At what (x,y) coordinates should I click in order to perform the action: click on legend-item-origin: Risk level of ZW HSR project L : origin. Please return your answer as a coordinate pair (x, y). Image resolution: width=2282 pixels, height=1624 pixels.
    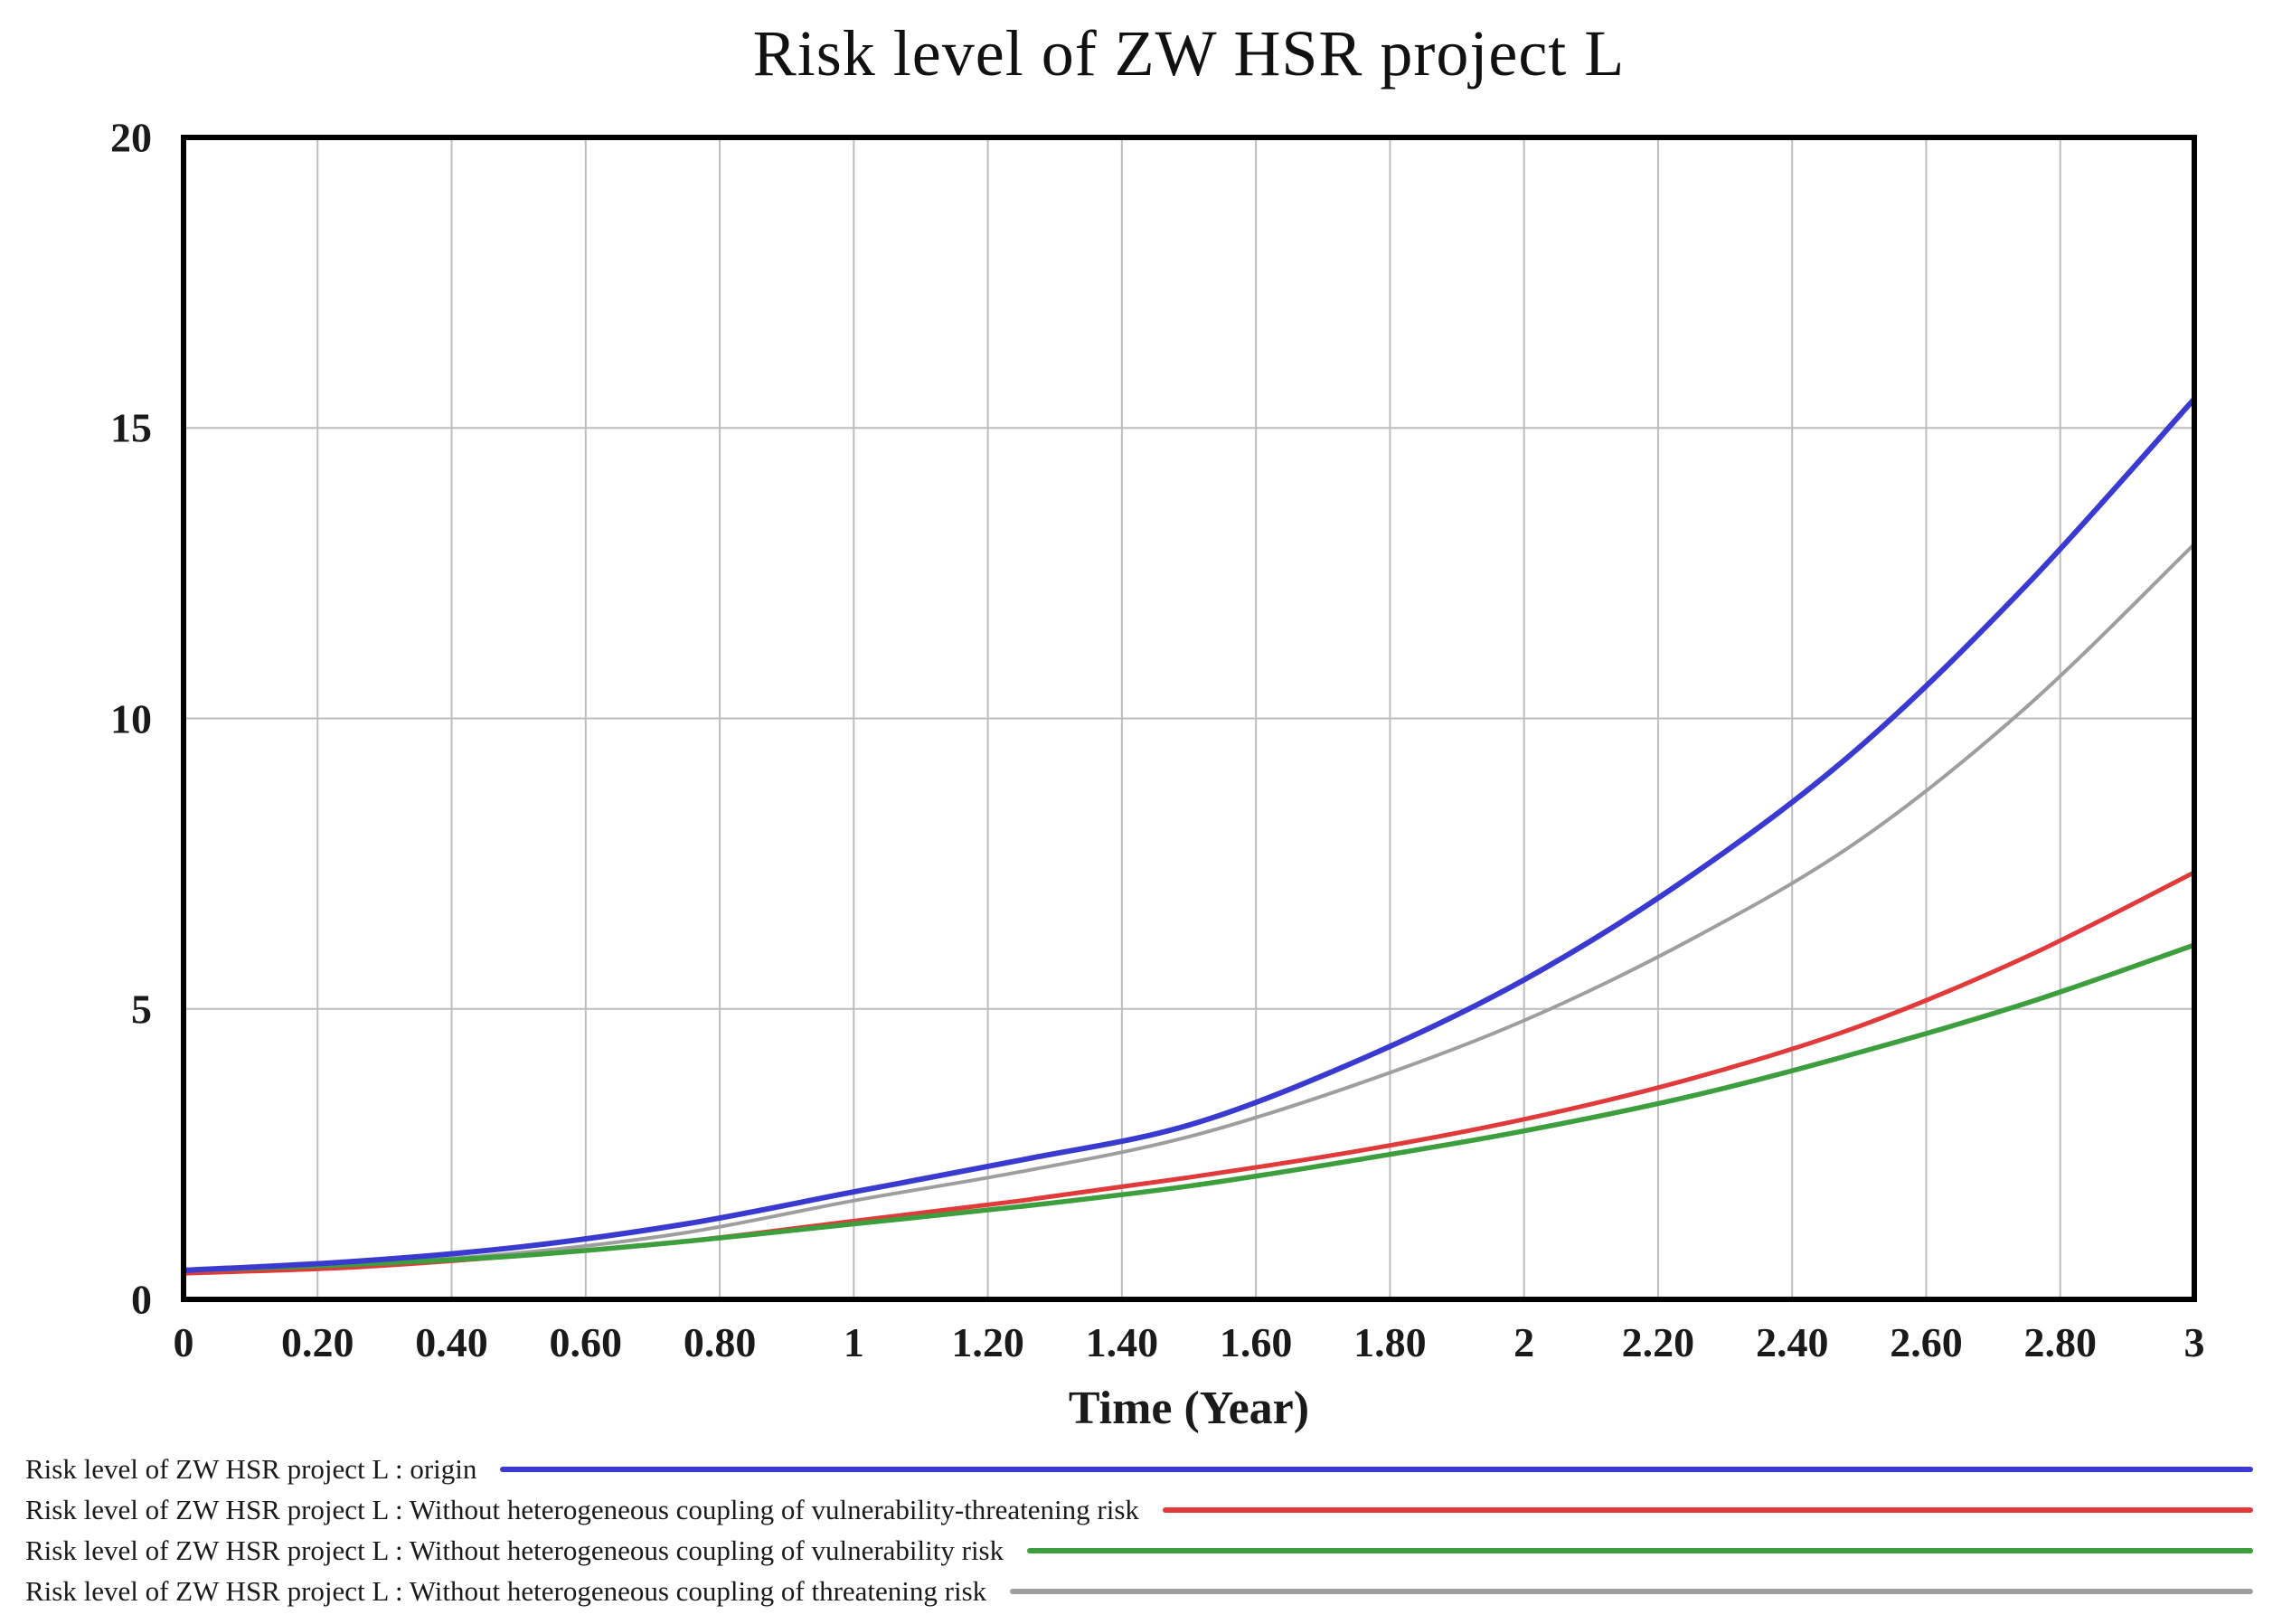
    Looking at the image, I should click on (1139, 1469).